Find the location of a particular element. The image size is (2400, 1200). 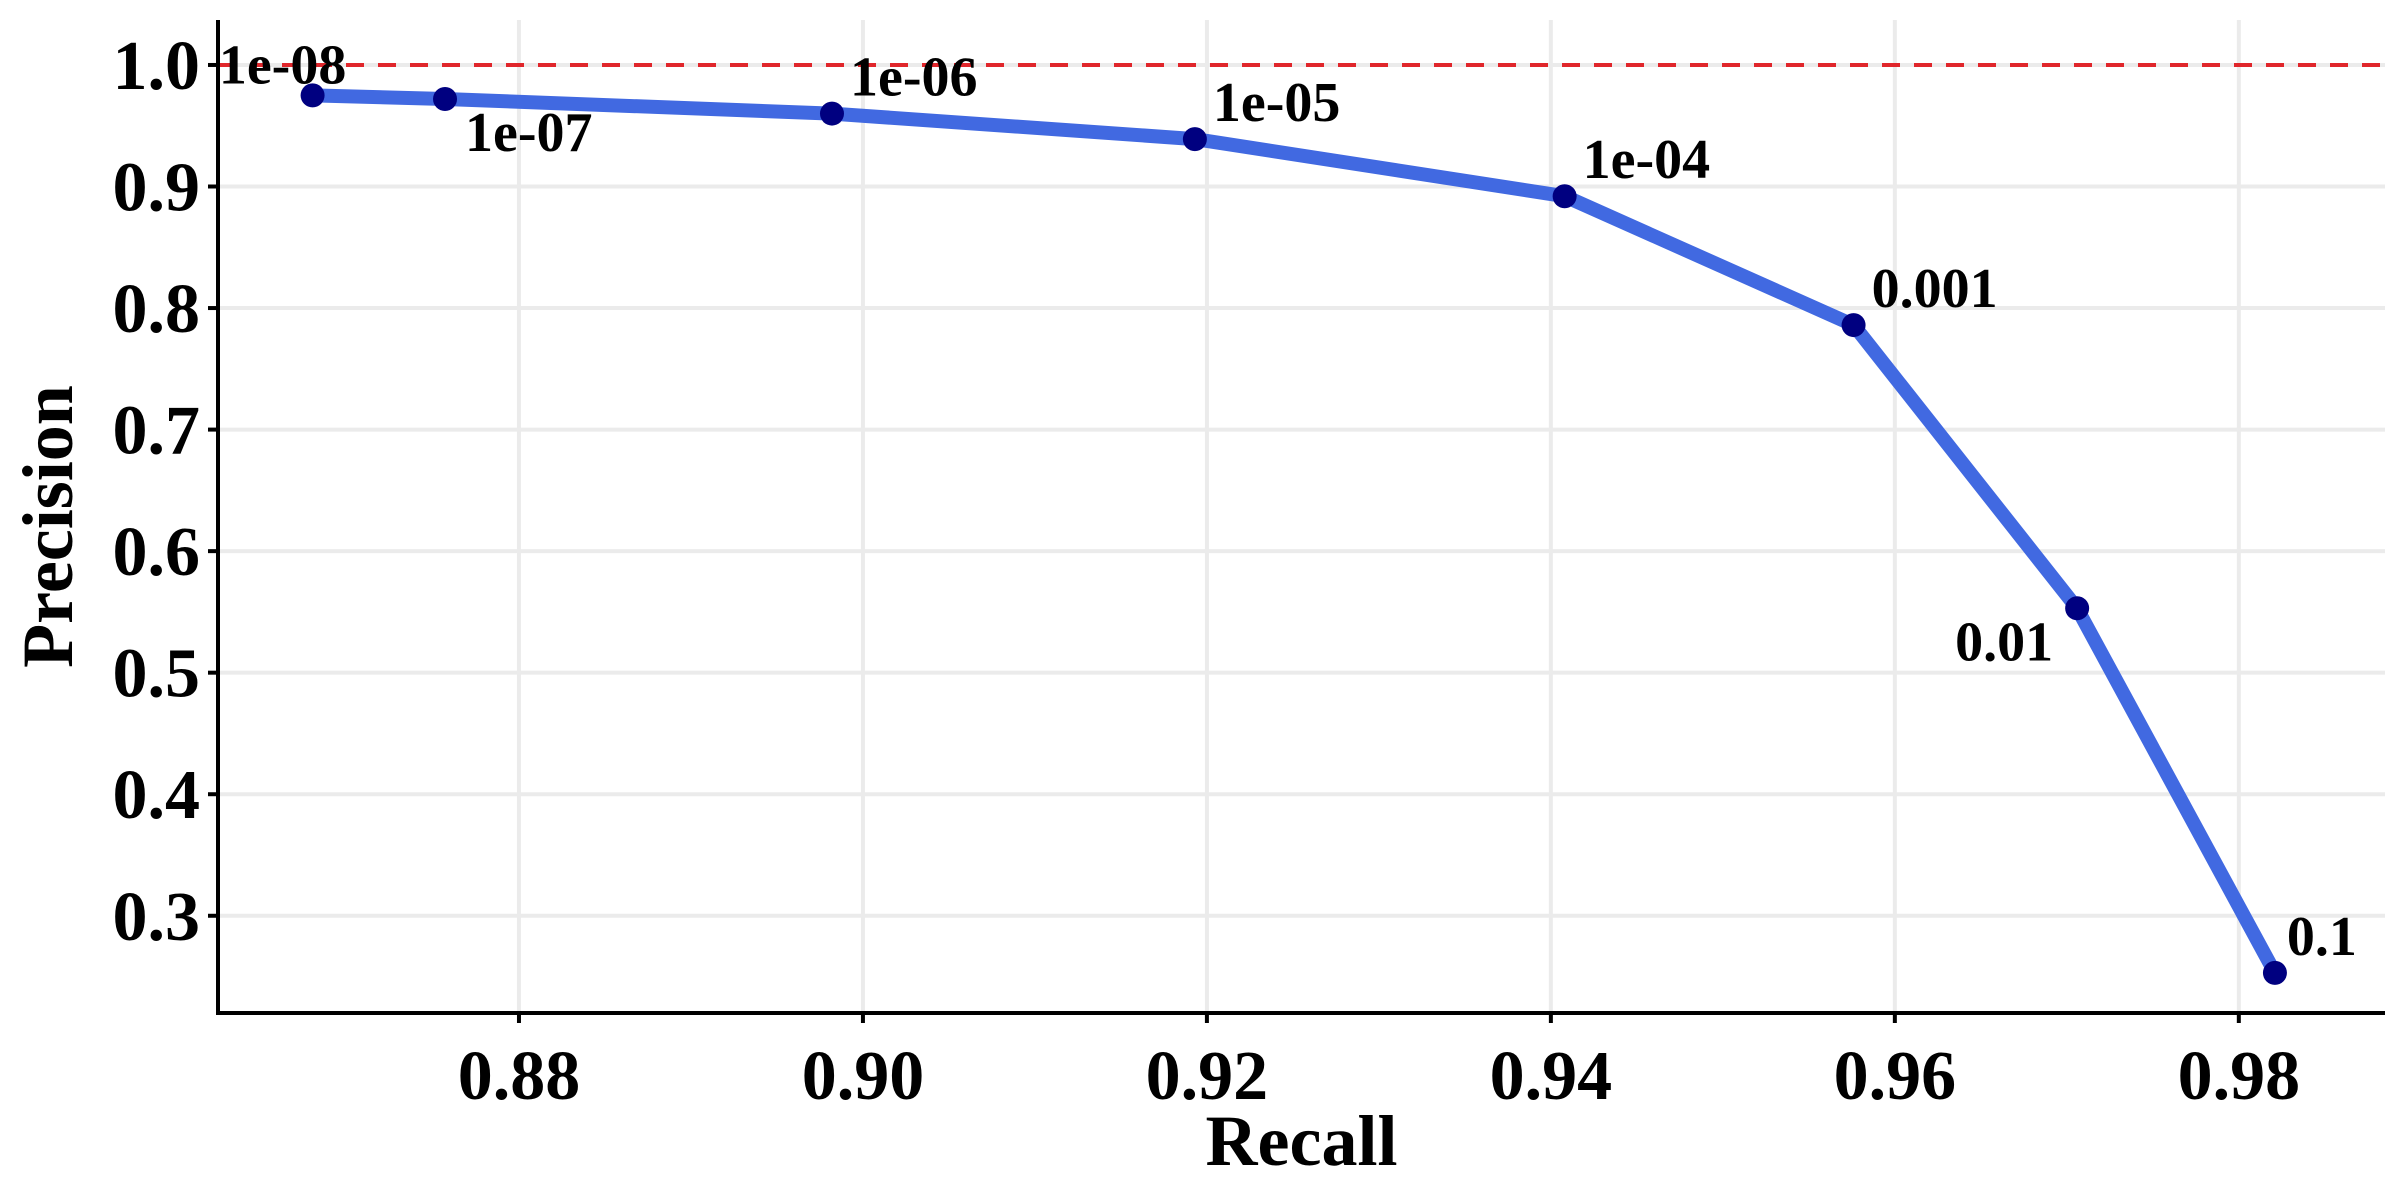

x-tick-label: 0.90 is located at coordinates (863, 1076).